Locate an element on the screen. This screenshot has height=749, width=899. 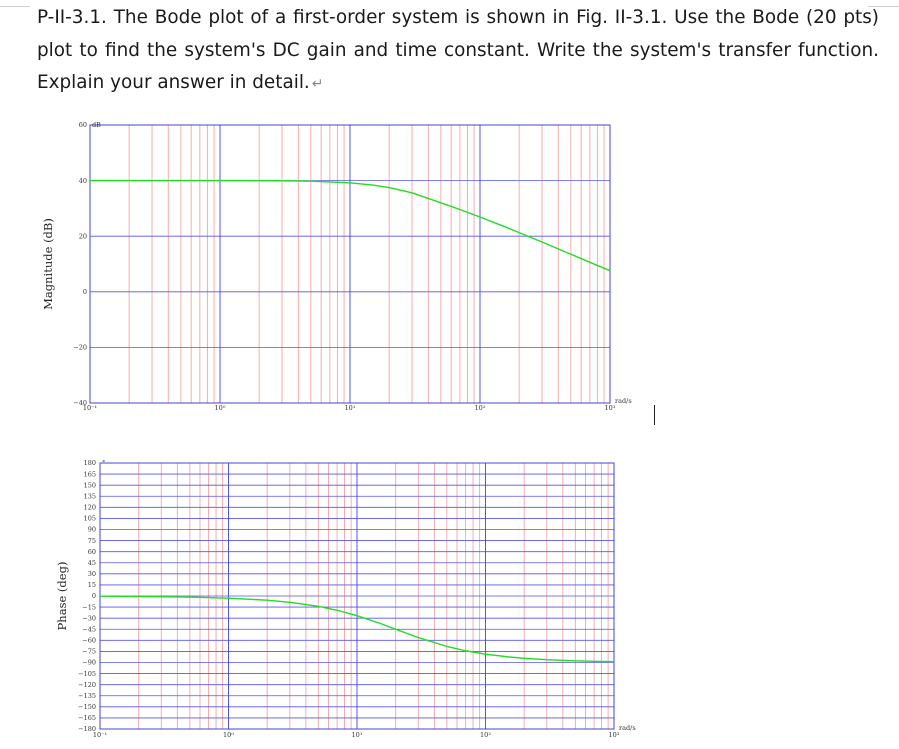
phase-ytick-label: 75 is located at coordinates (92, 541).